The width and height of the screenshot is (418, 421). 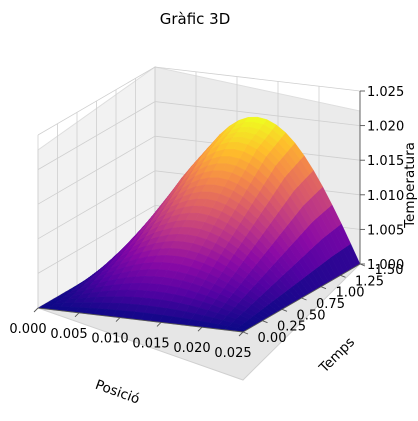 I want to click on x-tick-label: 0.015, so click(x=150, y=343).